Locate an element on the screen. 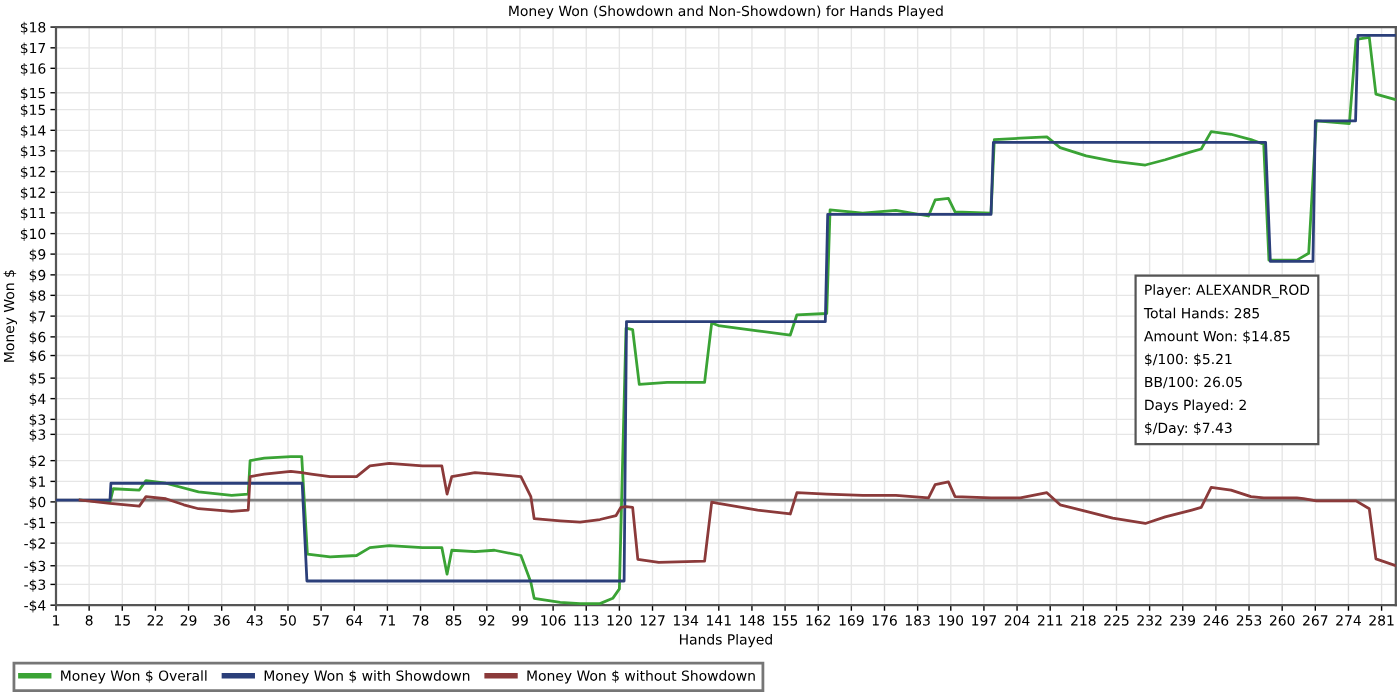 The width and height of the screenshot is (1400, 694). line-series is located at coordinates (737, 514).